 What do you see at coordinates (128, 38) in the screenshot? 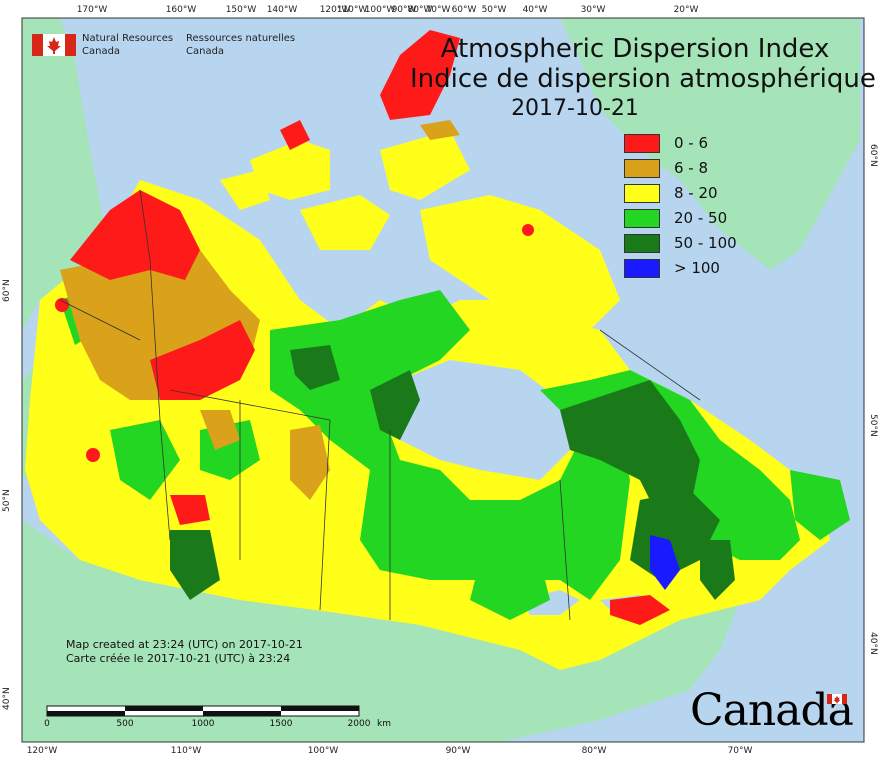
I see `agency-name-en-line1: Natural Resources` at bounding box center [128, 38].